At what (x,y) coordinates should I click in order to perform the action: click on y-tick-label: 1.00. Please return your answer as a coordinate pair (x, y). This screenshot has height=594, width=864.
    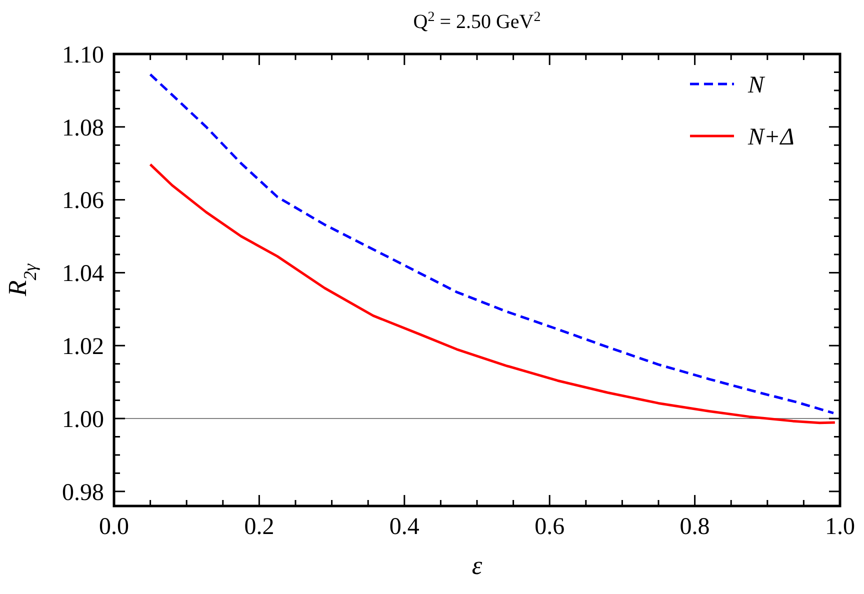
    Looking at the image, I should click on (83, 419).